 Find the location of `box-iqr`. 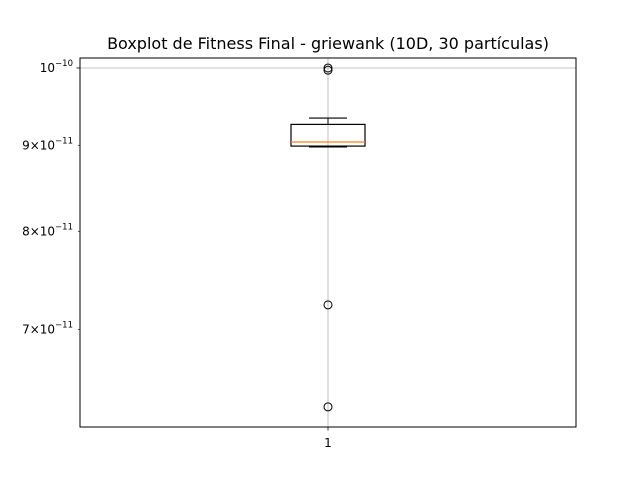

box-iqr is located at coordinates (328, 135).